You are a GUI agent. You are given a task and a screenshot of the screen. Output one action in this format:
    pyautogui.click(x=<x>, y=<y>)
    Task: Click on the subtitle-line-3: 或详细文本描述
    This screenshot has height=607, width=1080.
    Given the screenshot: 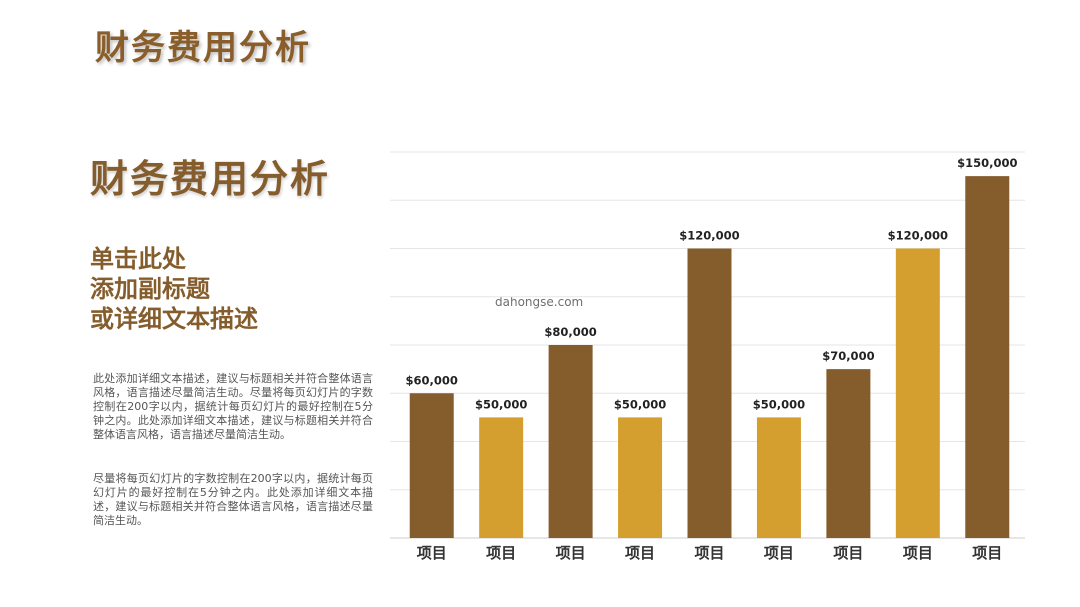 What is the action you would take?
    pyautogui.click(x=174, y=319)
    